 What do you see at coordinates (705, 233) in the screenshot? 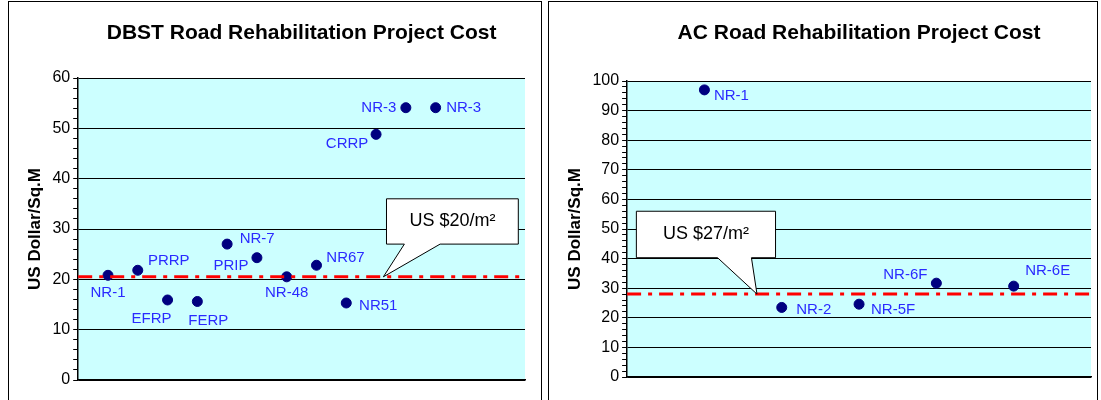
I see `ref-line-label: US $27/m²` at bounding box center [705, 233].